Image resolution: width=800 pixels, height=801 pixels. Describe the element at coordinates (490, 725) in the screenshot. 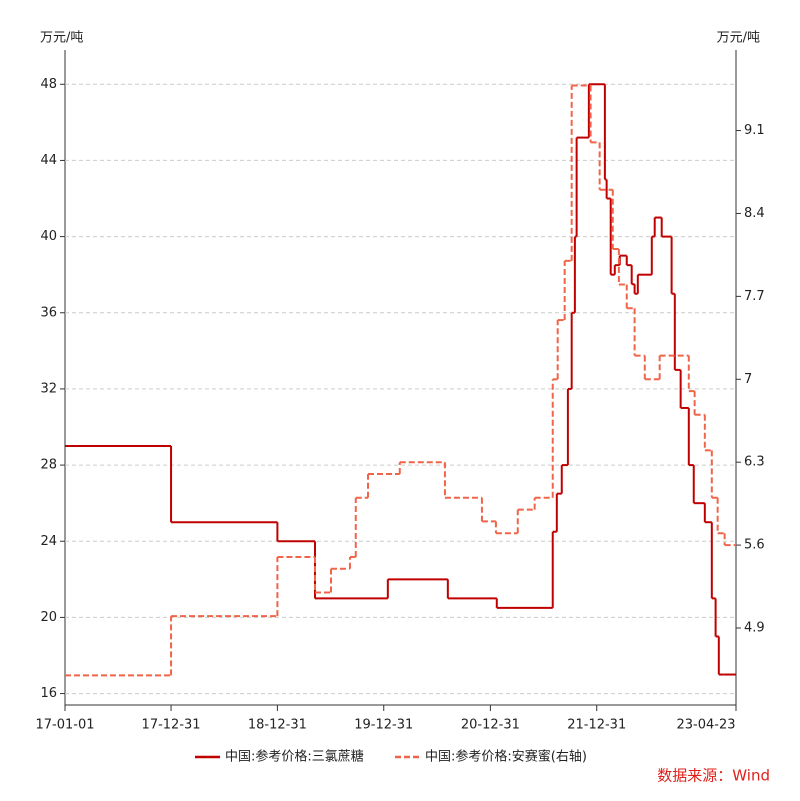

I see `x-tick-label: 20-12-31` at that location.